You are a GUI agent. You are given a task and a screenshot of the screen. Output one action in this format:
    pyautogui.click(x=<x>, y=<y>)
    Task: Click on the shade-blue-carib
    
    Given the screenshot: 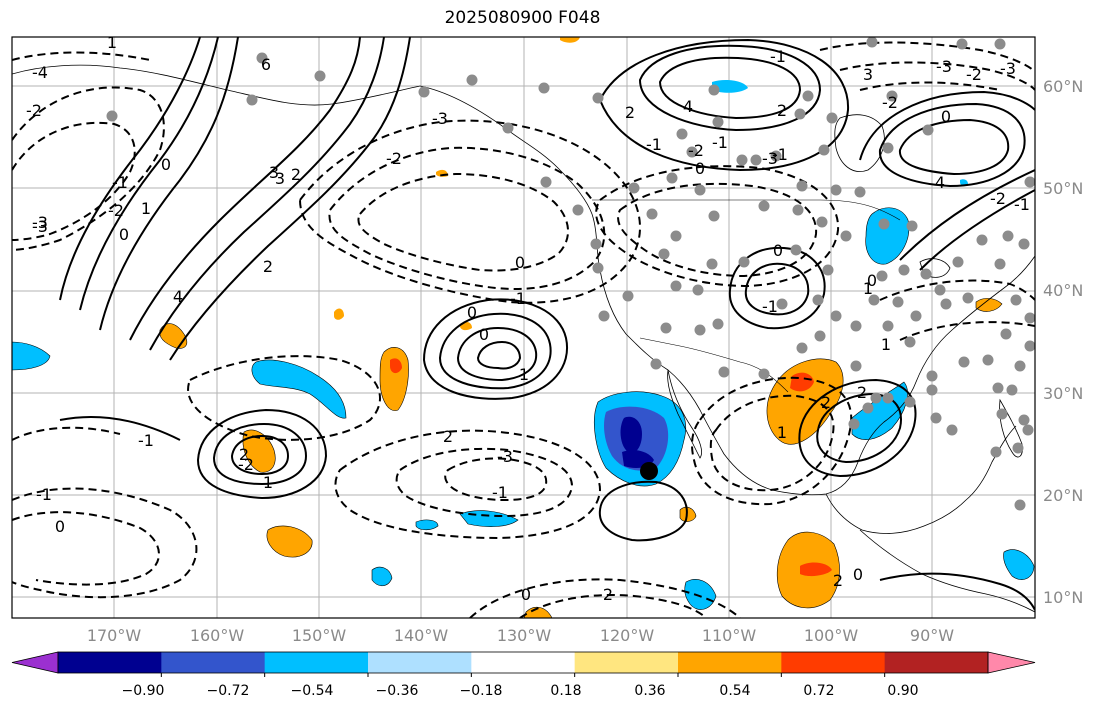 What is the action you would take?
    pyautogui.click(x=1019, y=564)
    